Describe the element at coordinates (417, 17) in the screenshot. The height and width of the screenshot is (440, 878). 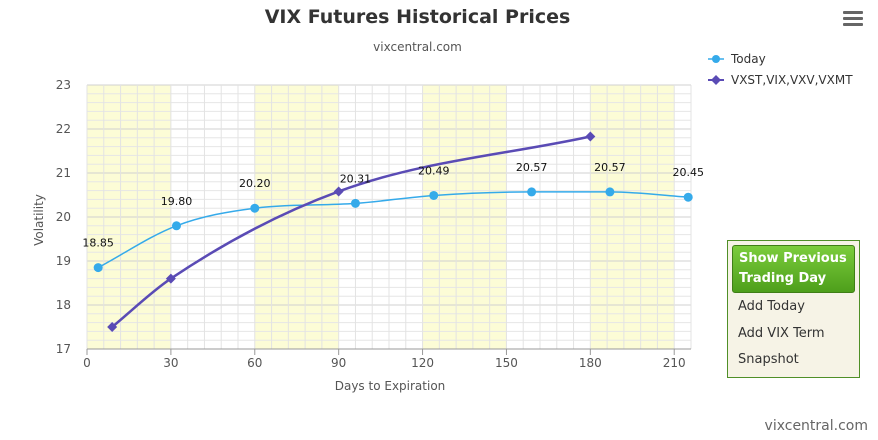
I see `chart-title: VIX Futures Historical Prices` at that location.